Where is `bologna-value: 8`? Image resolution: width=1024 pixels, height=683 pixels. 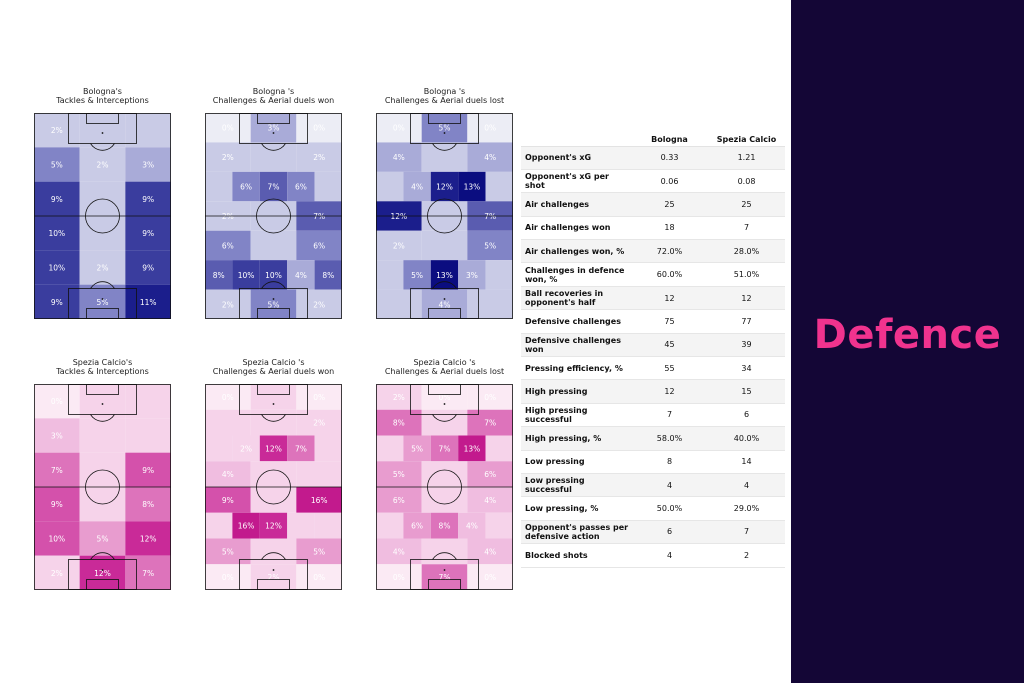 bologna-value: 8 is located at coordinates (669, 462).